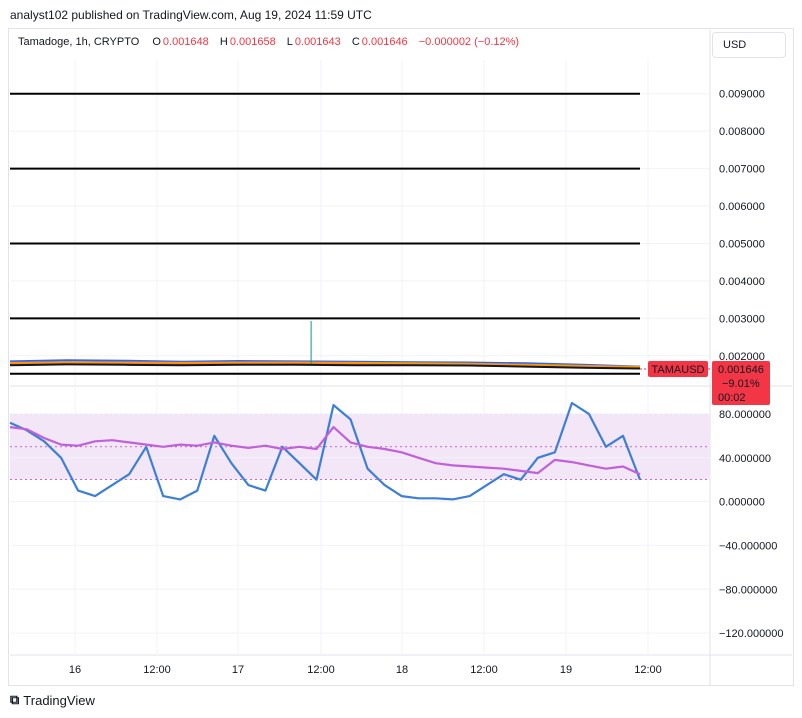  Describe the element at coordinates (741, 370) in the screenshot. I see `price-tag-value: 0.001646` at that location.